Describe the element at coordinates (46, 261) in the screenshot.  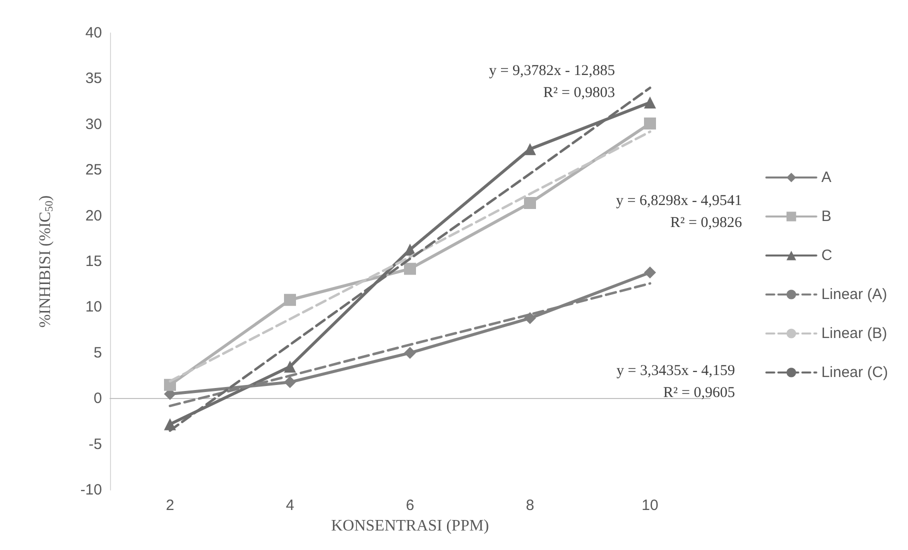
I see `y-axis-title: %INHIBISI (%IC50)` at that location.